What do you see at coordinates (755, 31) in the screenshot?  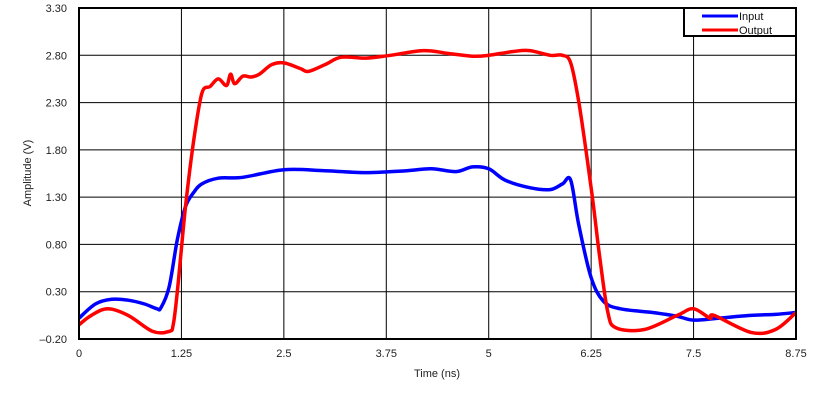 I see `legend-label-output: Output` at bounding box center [755, 31].